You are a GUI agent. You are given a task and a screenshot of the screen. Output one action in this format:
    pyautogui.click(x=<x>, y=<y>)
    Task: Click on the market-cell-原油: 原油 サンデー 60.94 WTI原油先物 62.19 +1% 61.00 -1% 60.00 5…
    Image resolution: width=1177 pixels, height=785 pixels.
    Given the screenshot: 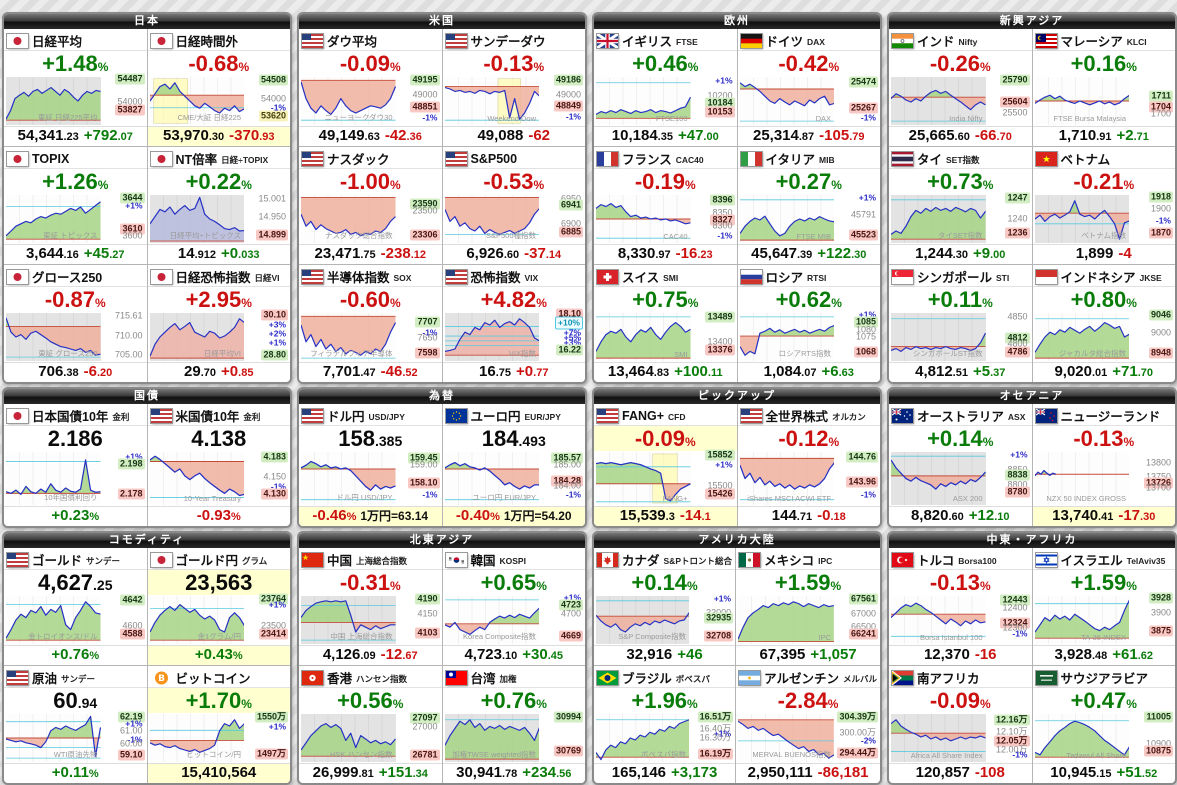 What is the action you would take?
    pyautogui.click(x=75, y=724)
    